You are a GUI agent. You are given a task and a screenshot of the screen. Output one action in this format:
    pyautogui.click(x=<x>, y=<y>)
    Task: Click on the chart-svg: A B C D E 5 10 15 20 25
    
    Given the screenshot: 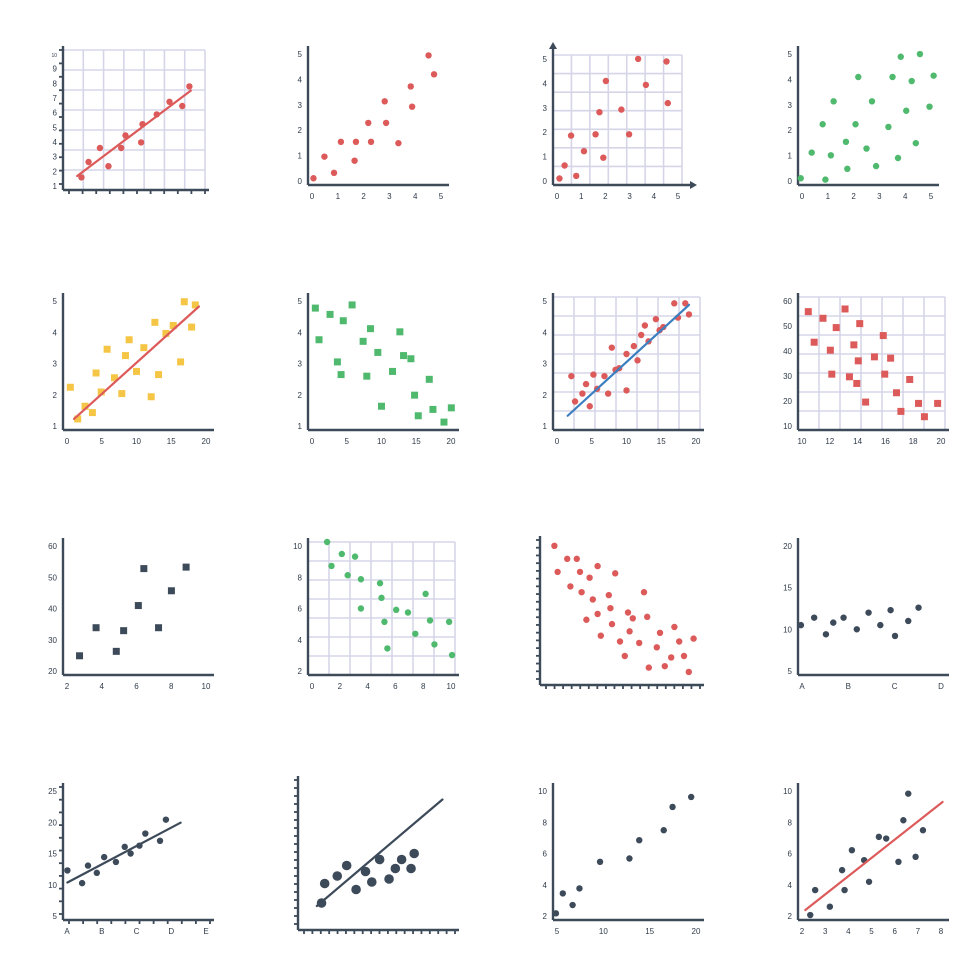 What is the action you would take?
    pyautogui.click(x=131, y=859)
    